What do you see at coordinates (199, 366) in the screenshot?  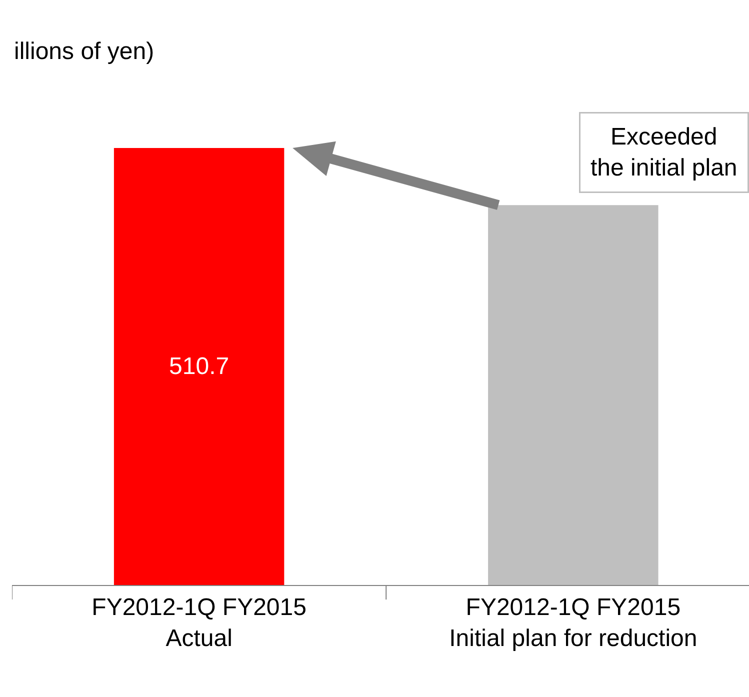 I see `data-label: 510.7` at bounding box center [199, 366].